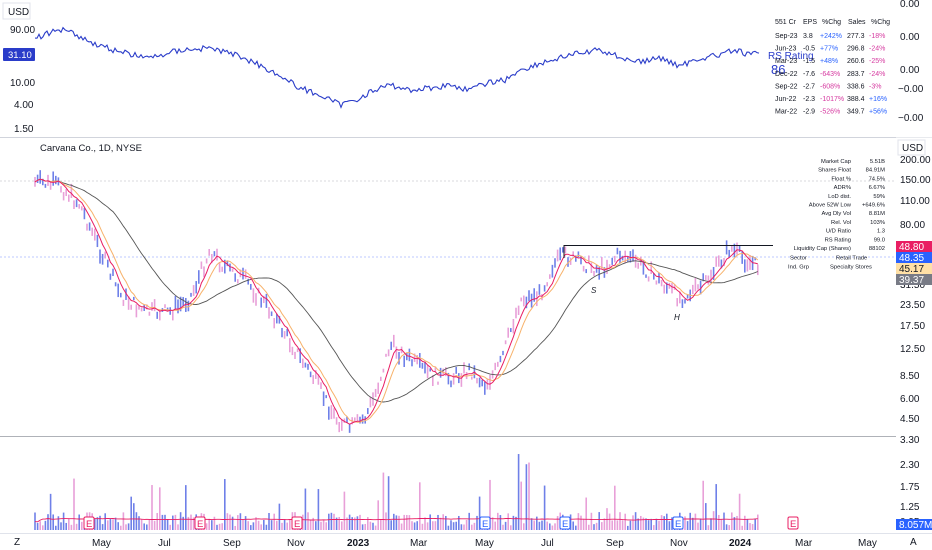 Image resolution: width=932 pixels, height=550 pixels. Describe the element at coordinates (857, 22) in the screenshot. I see `earnings-header: Sales` at that location.